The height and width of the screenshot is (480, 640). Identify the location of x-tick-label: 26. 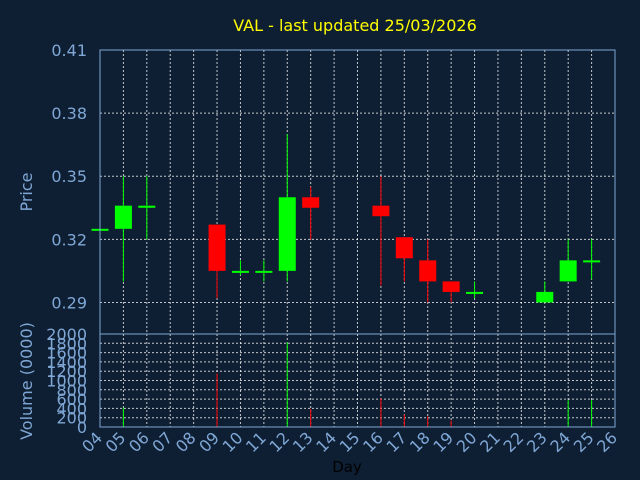
(607, 442).